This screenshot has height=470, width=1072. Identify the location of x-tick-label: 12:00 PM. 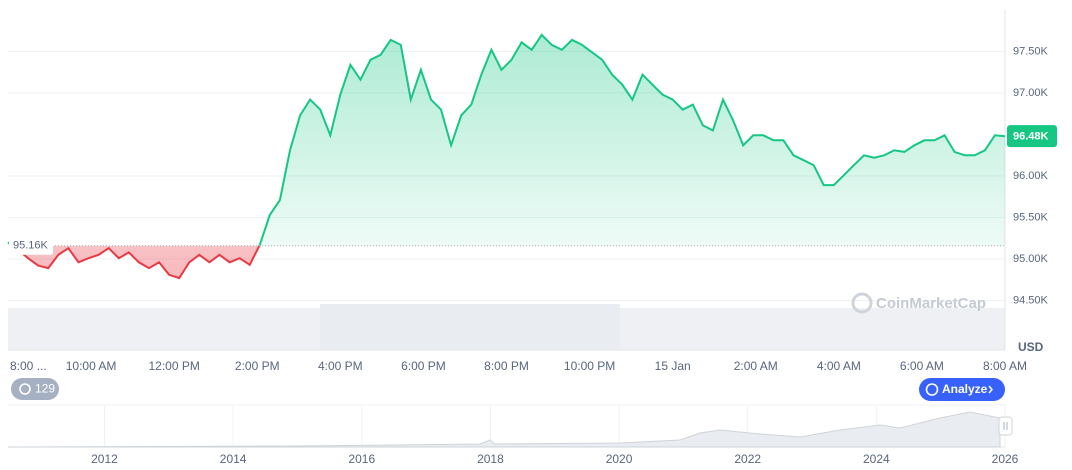
(173, 366).